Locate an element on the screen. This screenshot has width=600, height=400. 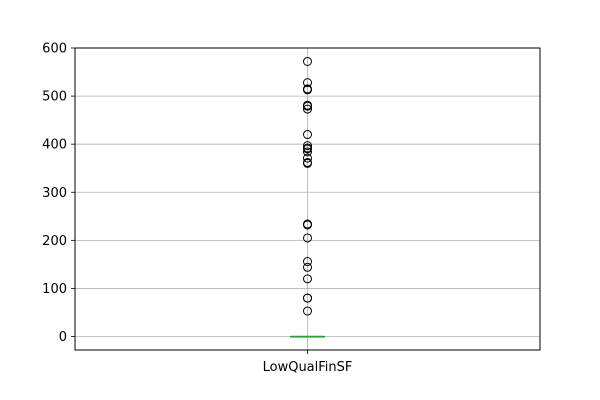
y-axis: 0 100 200 300 400 500 600 is located at coordinates (58, 193).